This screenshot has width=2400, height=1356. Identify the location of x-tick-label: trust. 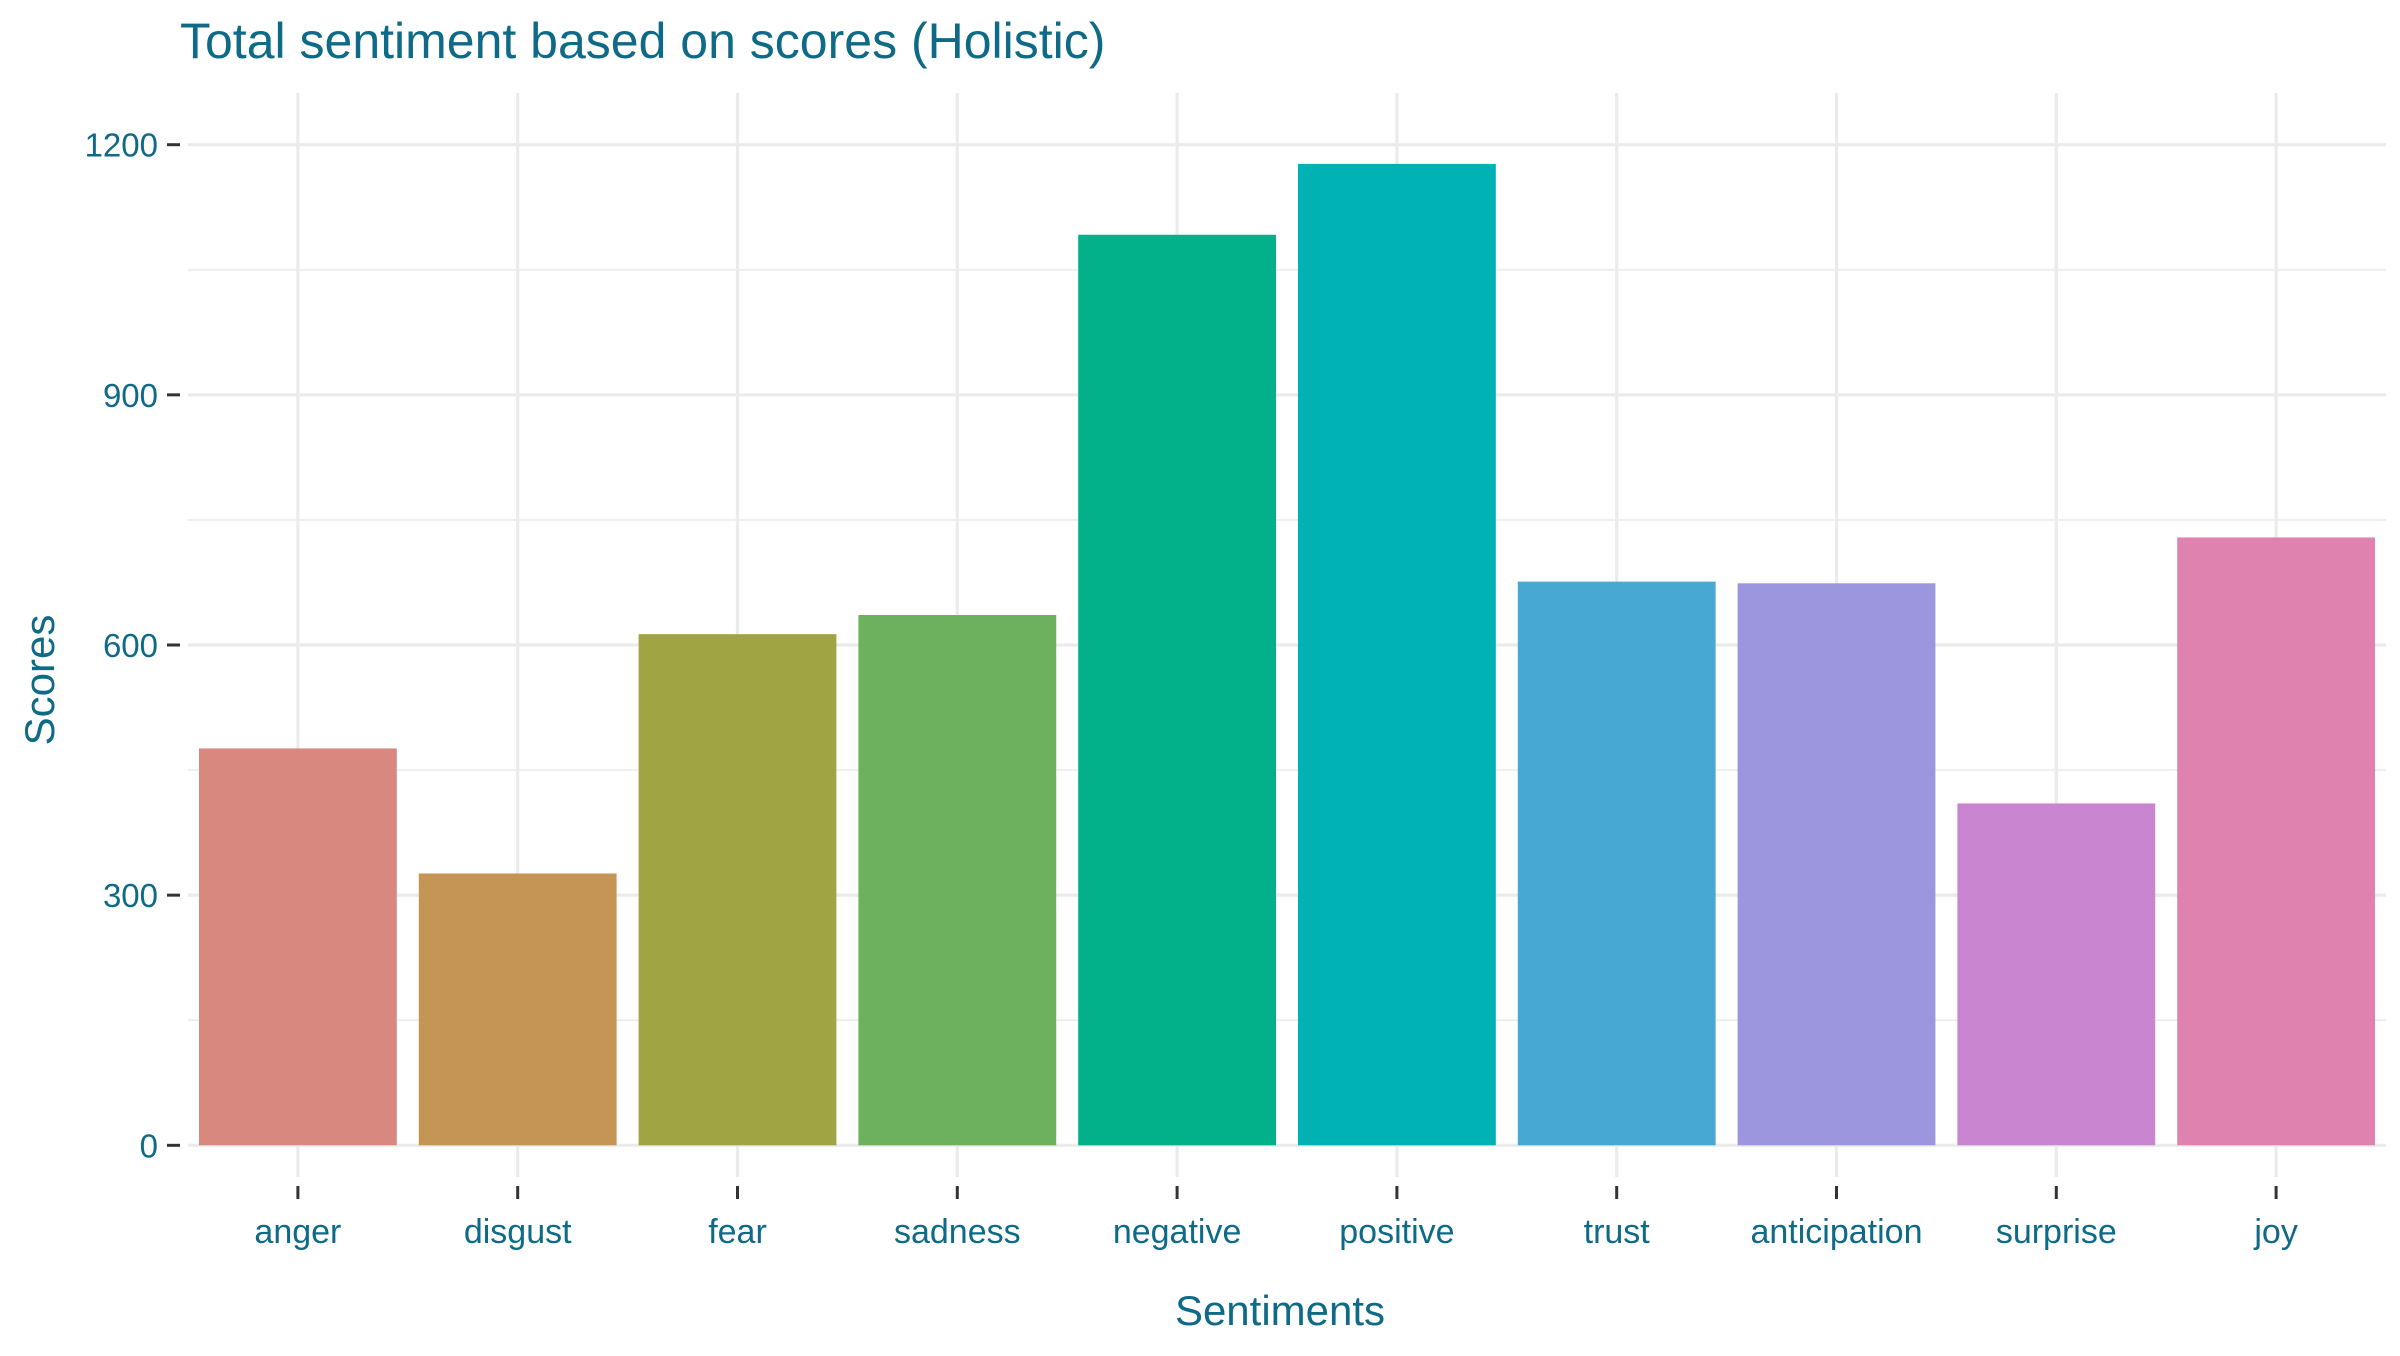
(1617, 1232).